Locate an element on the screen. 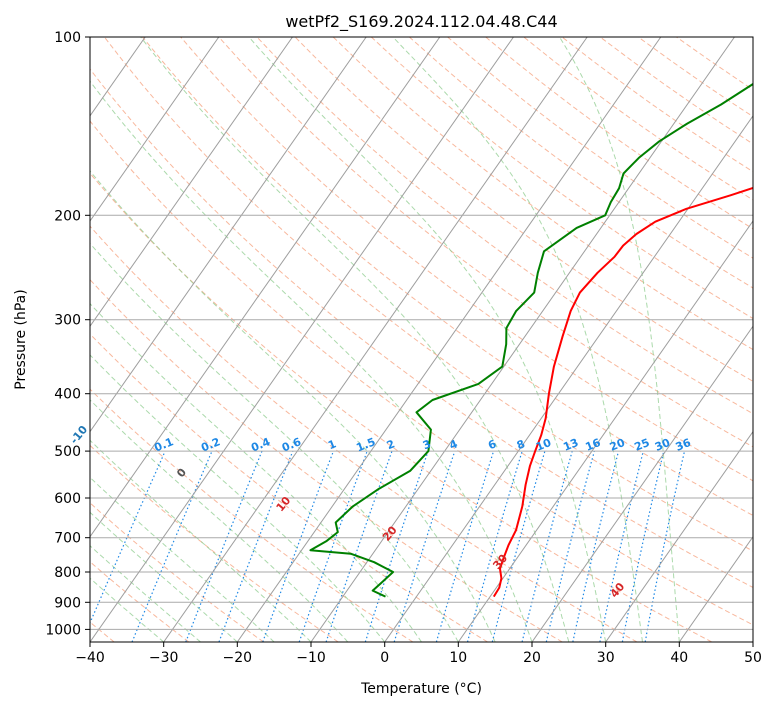  y-tick-label: 700 is located at coordinates (67, 539).